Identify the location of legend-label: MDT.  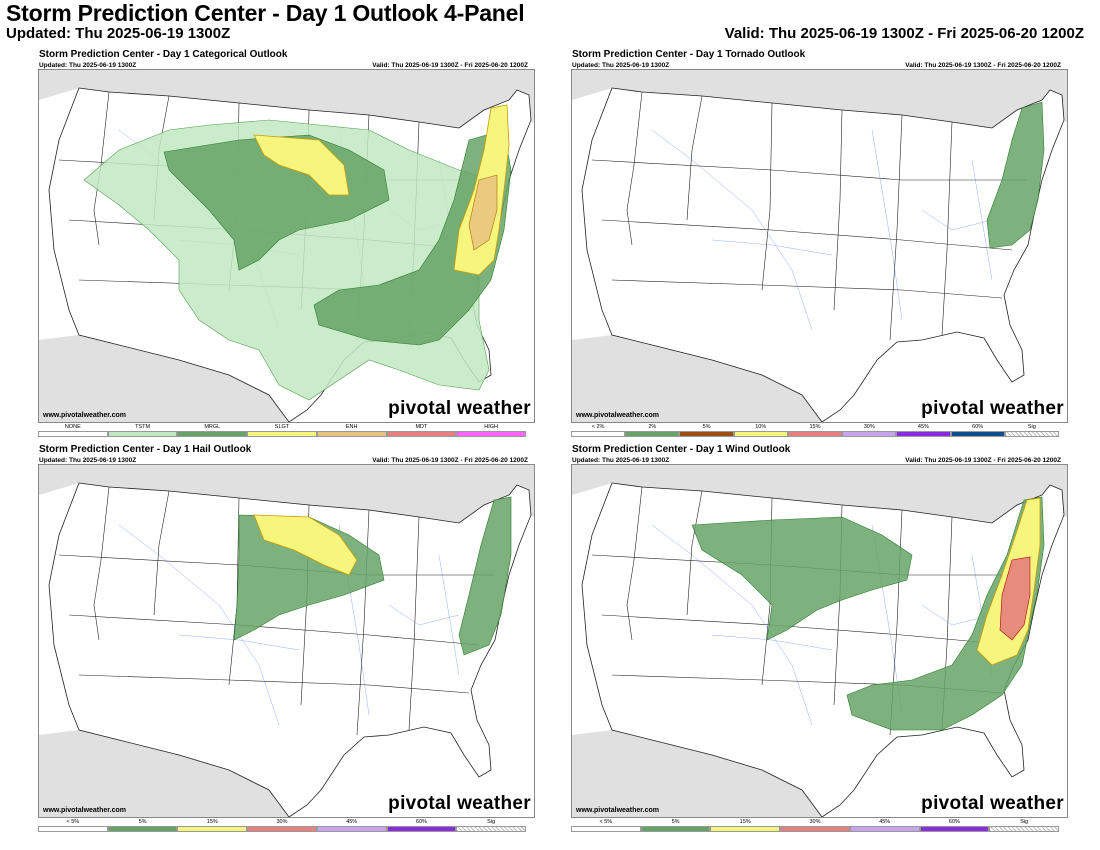
(421, 427).